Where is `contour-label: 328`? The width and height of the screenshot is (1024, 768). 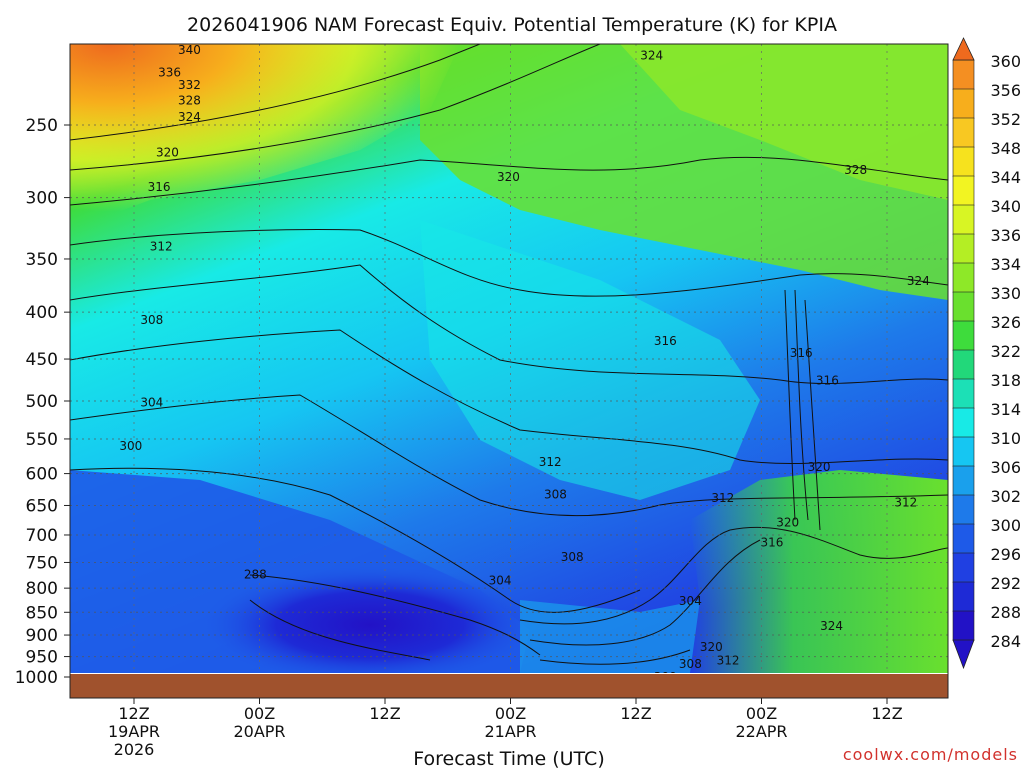 contour-label: 328 is located at coordinates (677, 6).